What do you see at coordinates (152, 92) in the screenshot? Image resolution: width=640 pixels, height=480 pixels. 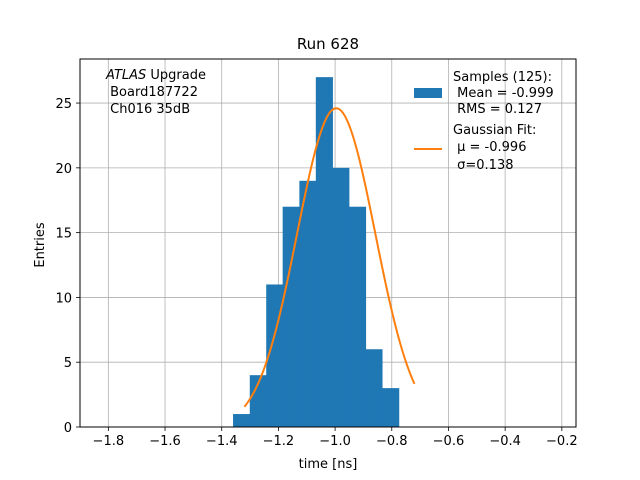 I see `annotation-line-2: Board187722` at bounding box center [152, 92].